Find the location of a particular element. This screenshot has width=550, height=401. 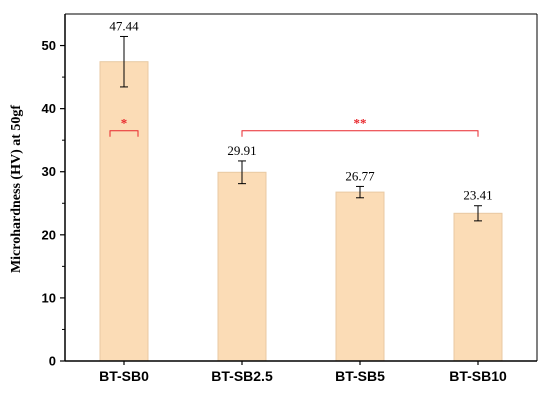

y-tick-label: 40 is located at coordinates (49, 108).